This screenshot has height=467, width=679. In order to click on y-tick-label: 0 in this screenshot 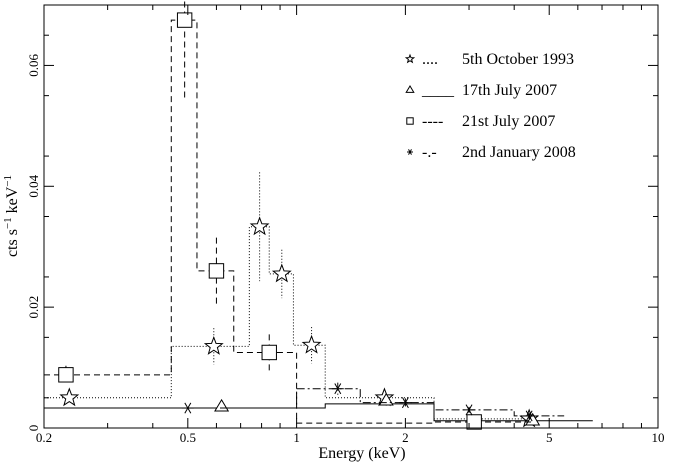, I will do `click(33, 428)`.